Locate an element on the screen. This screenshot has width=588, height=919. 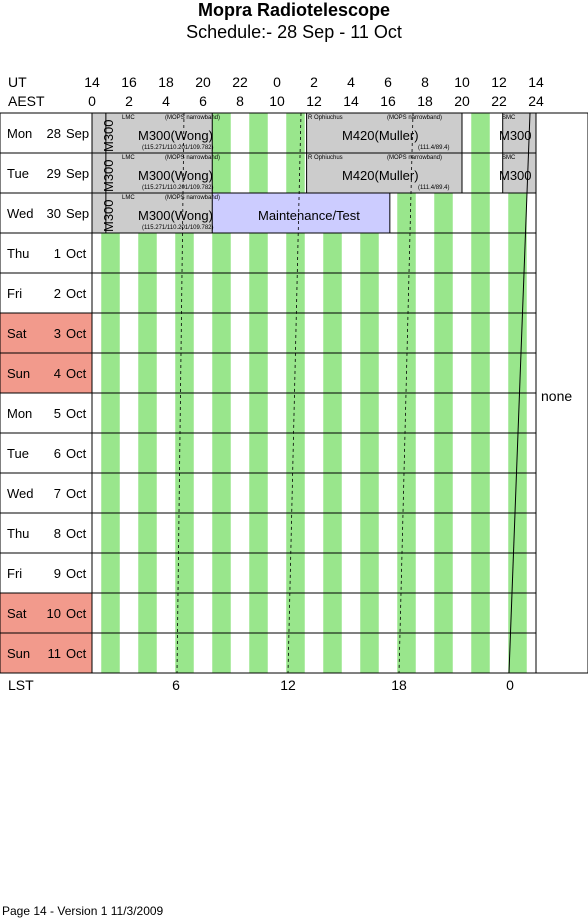
day-number: 30 is located at coordinates (53, 213).